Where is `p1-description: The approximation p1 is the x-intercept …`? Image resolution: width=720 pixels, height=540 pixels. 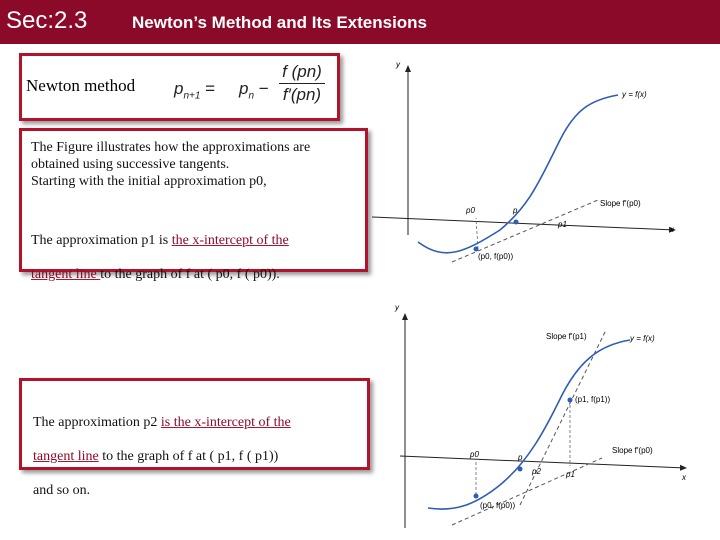
p1-description: The approximation p1 is the x-intercept … is located at coordinates (196, 249).